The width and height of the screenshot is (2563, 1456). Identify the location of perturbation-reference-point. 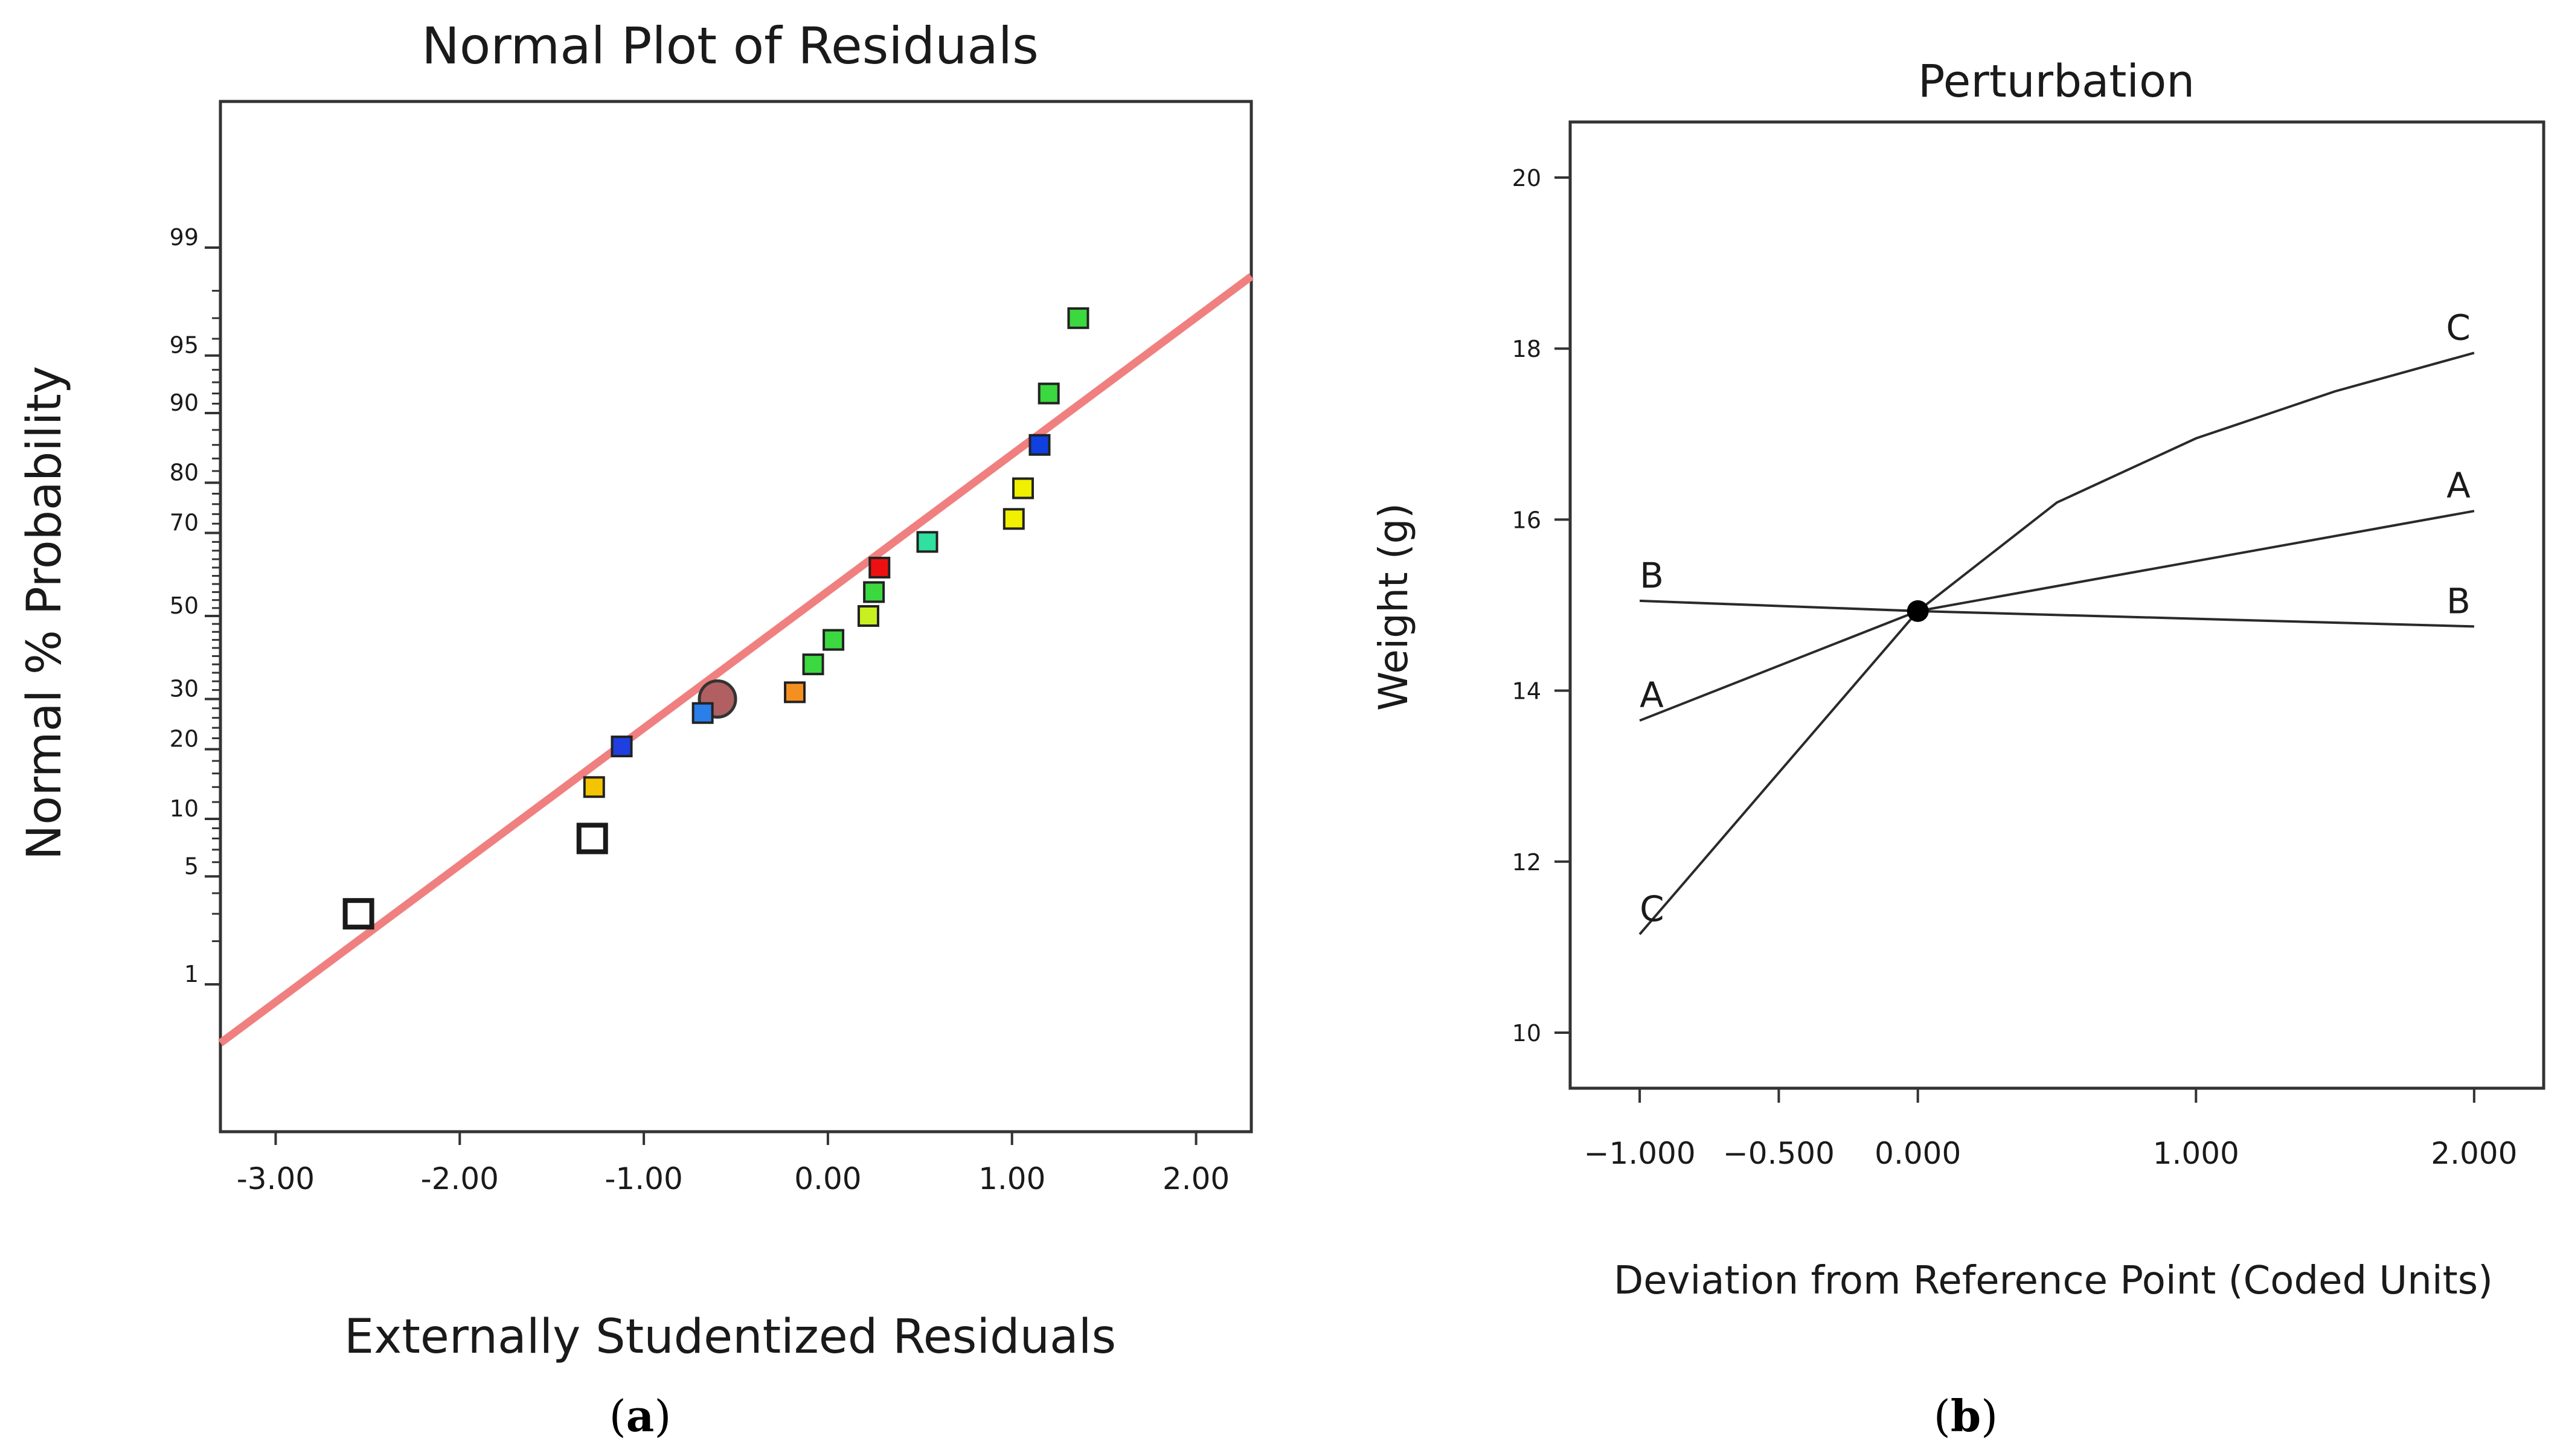
(1918, 611).